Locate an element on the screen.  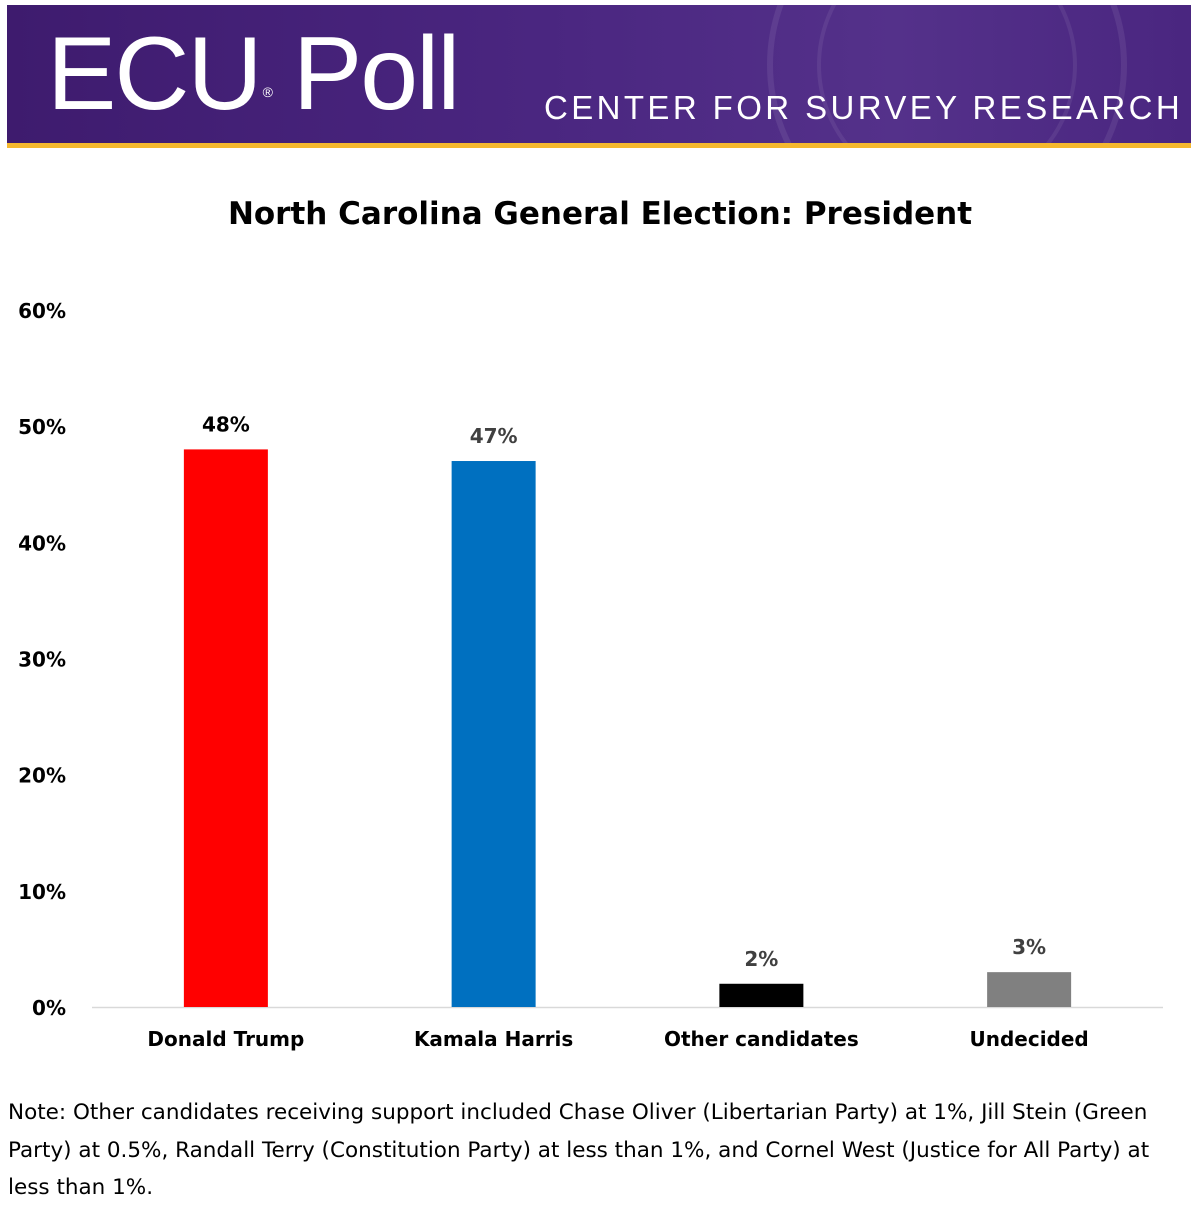
x-tick-label: Kamala Harris is located at coordinates (493, 1039).